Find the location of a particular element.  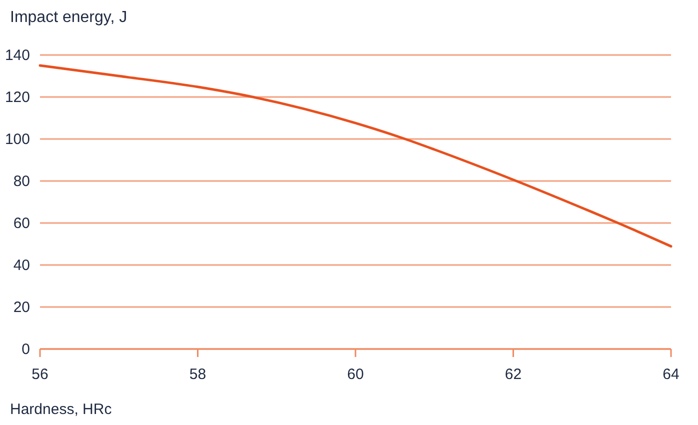

x-axis-title: Hardness, HRc is located at coordinates (61, 409).